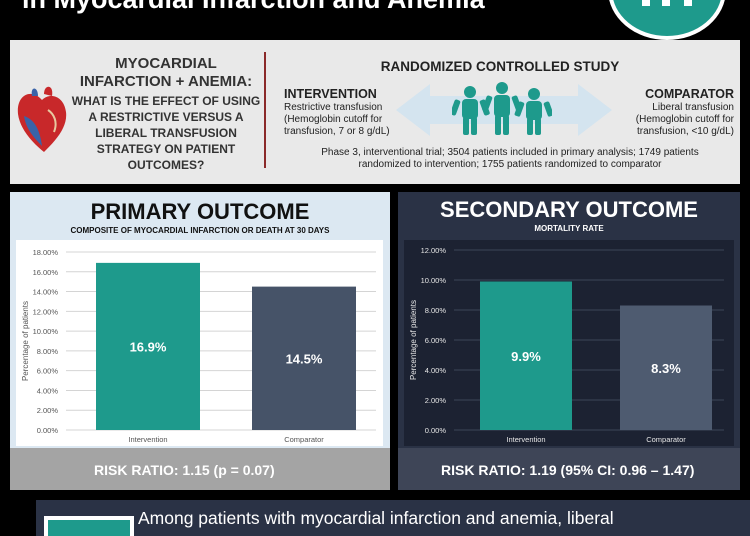 The height and width of the screenshot is (536, 750). Describe the element at coordinates (500, 66) in the screenshot. I see `study-design-title: RANDOMIZED CONTROLLED STUDY` at that location.